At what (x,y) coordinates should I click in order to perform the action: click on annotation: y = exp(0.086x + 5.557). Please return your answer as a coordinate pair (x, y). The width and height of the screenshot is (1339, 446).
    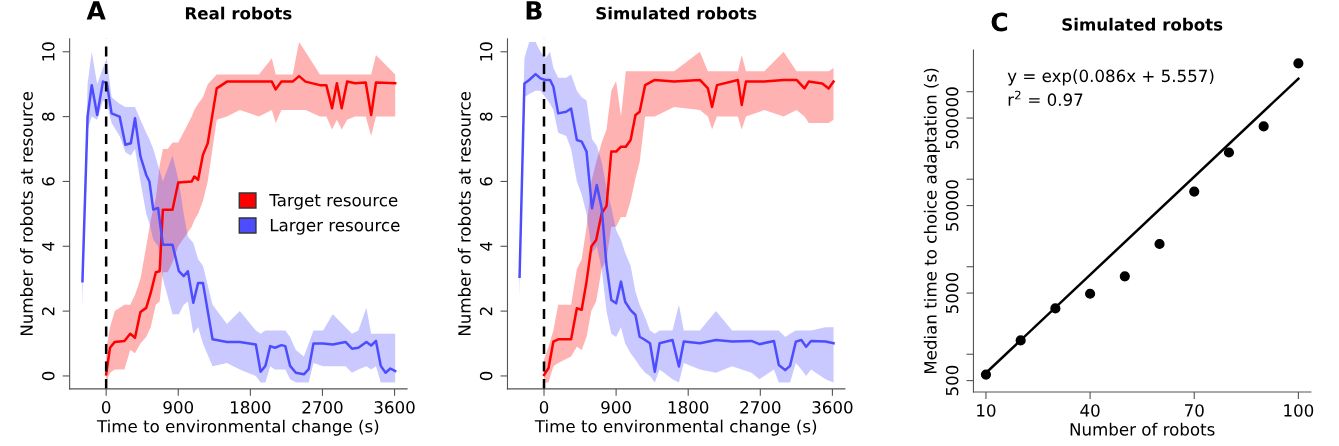
    Looking at the image, I should click on (1110, 77).